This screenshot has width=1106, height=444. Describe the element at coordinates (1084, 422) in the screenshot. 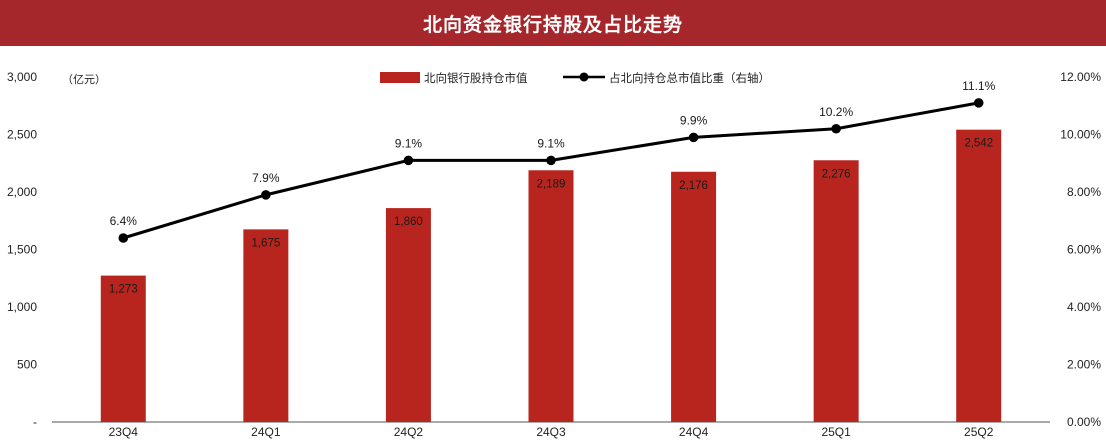

I see `right-axis-tick-label: 0.00%` at that location.